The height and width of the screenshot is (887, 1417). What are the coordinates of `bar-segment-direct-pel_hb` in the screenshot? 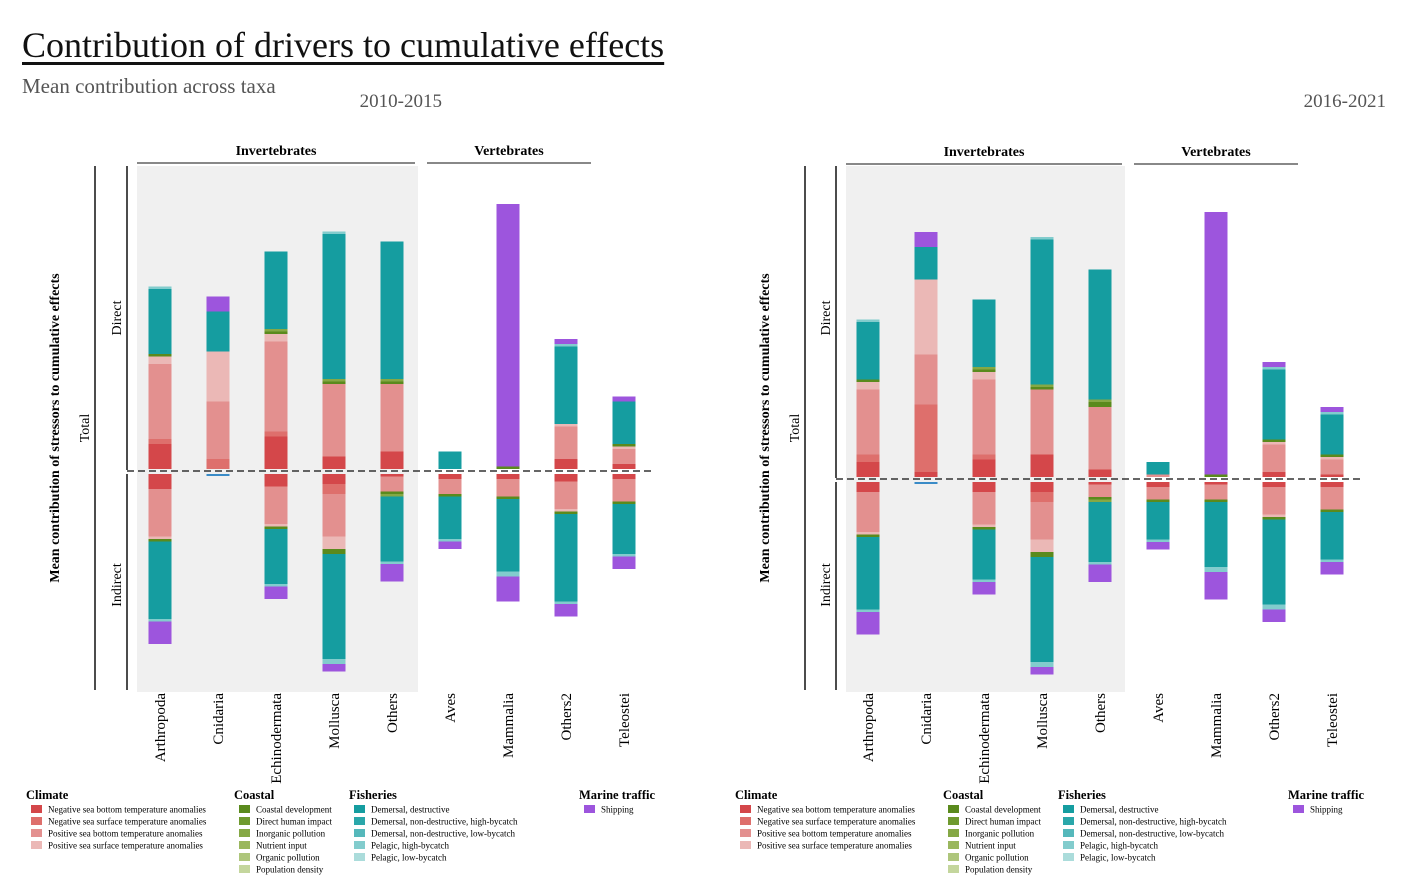 It's located at (1042, 238).